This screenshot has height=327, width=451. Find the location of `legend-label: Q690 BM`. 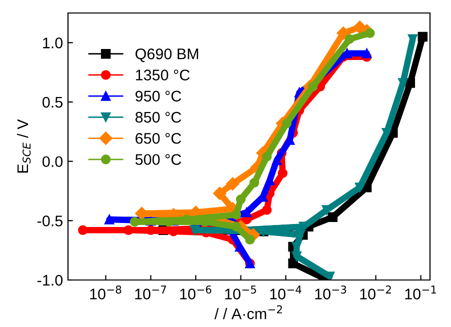

legend-label: Q690 BM is located at coordinates (167, 55).